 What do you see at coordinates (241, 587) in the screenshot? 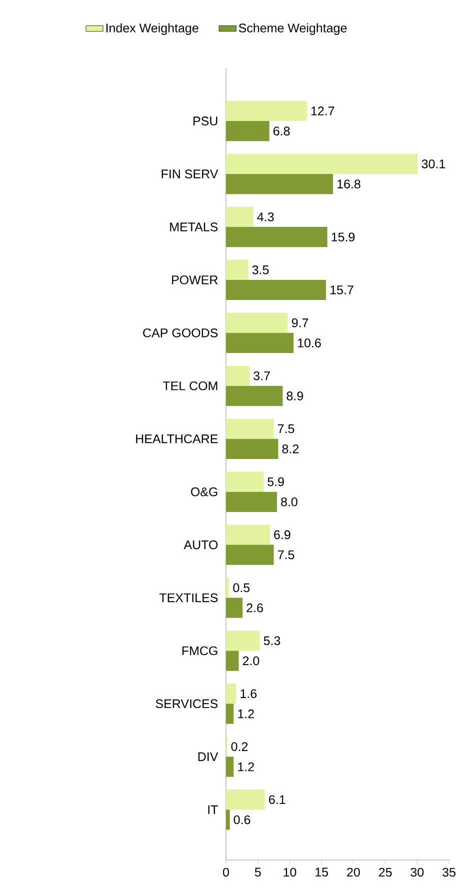
I see `data-label: 0.5` at bounding box center [241, 587].